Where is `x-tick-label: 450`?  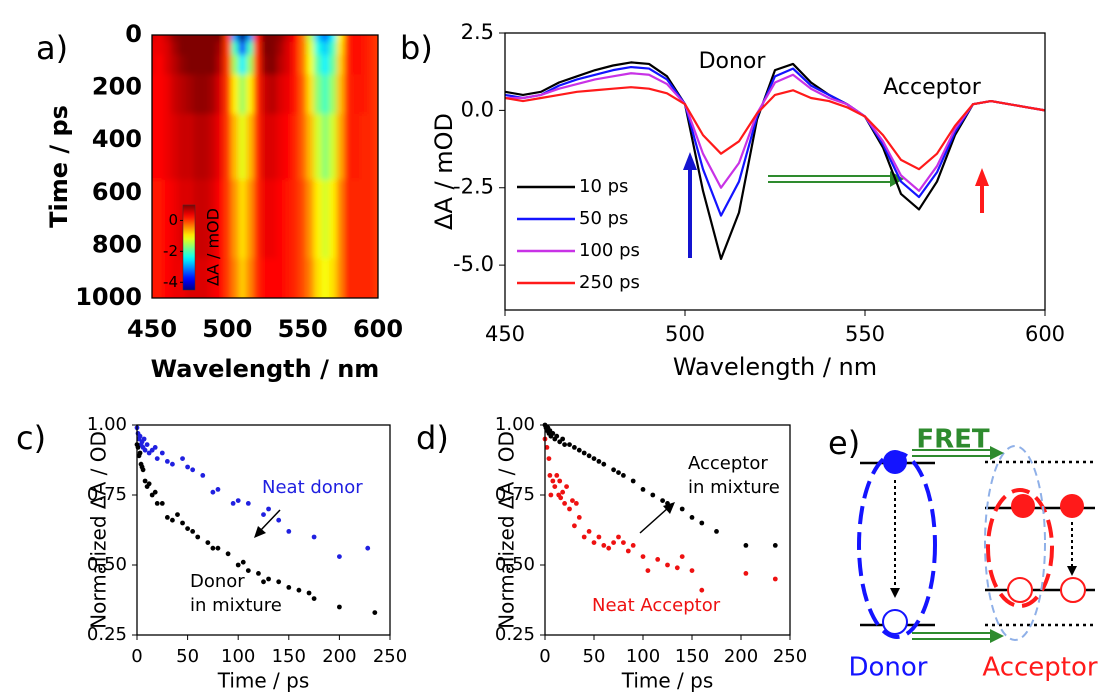 x-tick-label: 450 is located at coordinates (505, 334).